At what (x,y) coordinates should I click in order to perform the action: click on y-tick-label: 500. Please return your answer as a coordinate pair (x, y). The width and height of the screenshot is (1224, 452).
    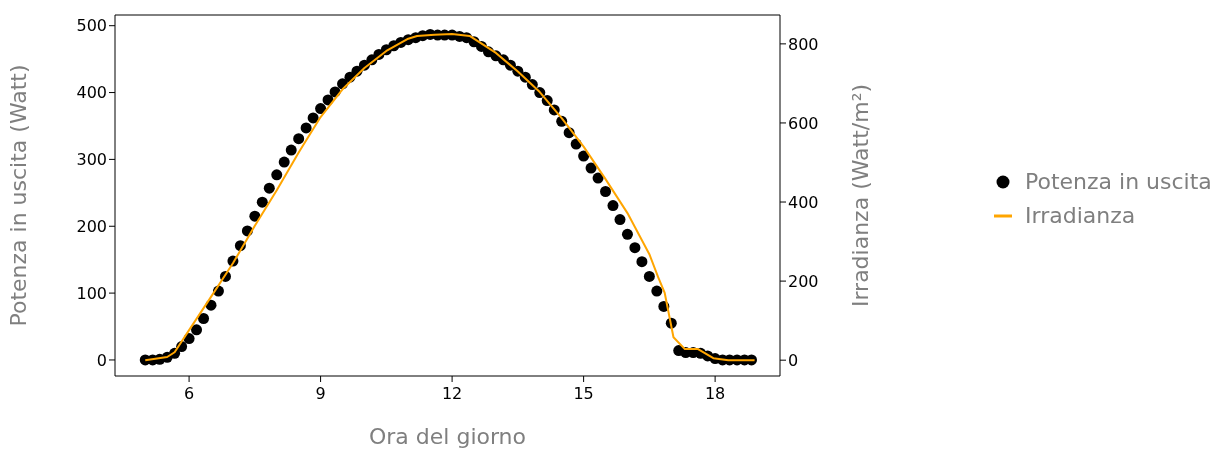
    Looking at the image, I should click on (91, 26).